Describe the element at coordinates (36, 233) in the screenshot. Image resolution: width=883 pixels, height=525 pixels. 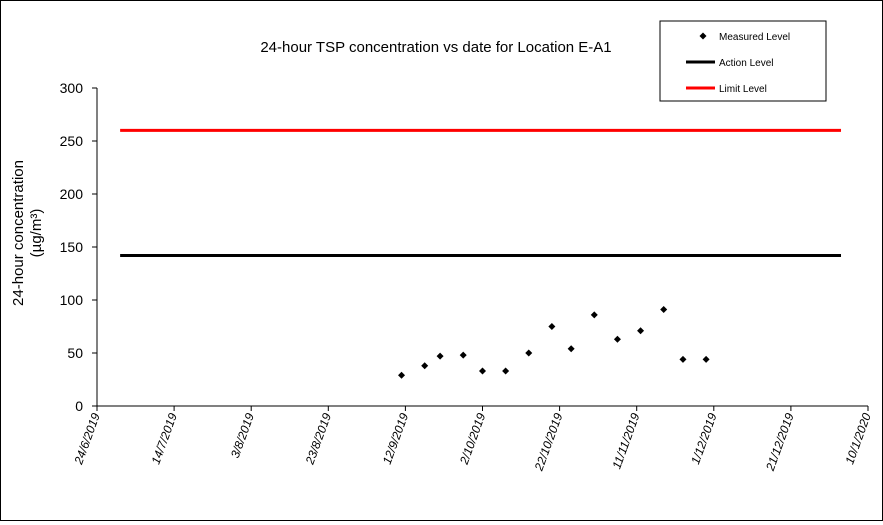
I see `y-axis-unit: (µg/m³)` at that location.